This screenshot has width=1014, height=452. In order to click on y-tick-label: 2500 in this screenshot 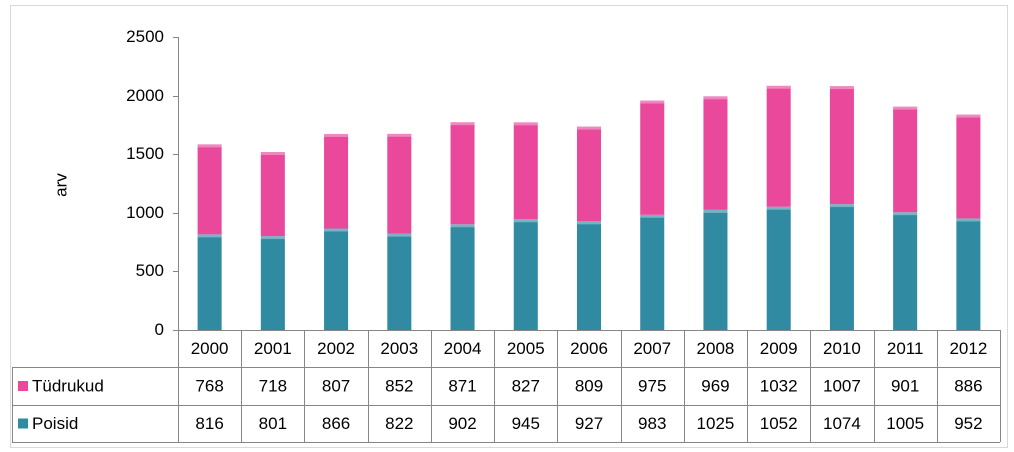, I will do `click(145, 36)`.